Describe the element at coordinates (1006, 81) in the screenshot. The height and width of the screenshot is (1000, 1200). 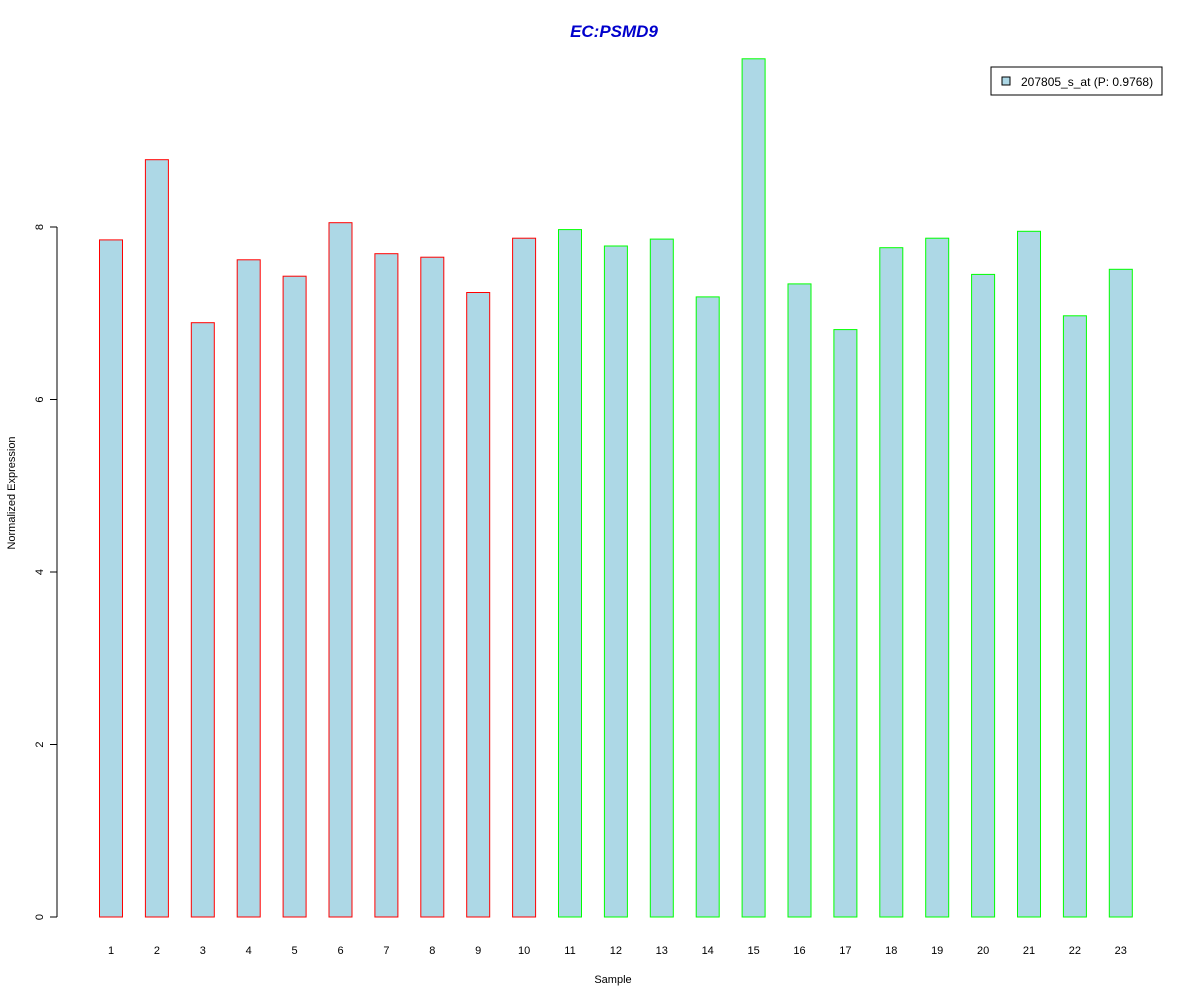
I see `legend-swatch` at that location.